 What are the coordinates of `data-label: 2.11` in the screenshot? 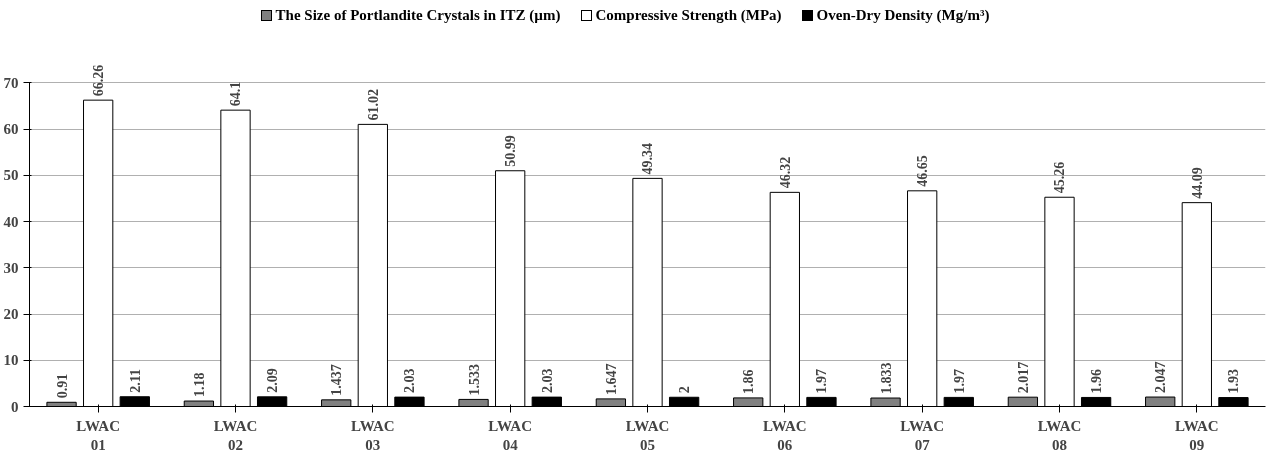 It's located at (135, 381).